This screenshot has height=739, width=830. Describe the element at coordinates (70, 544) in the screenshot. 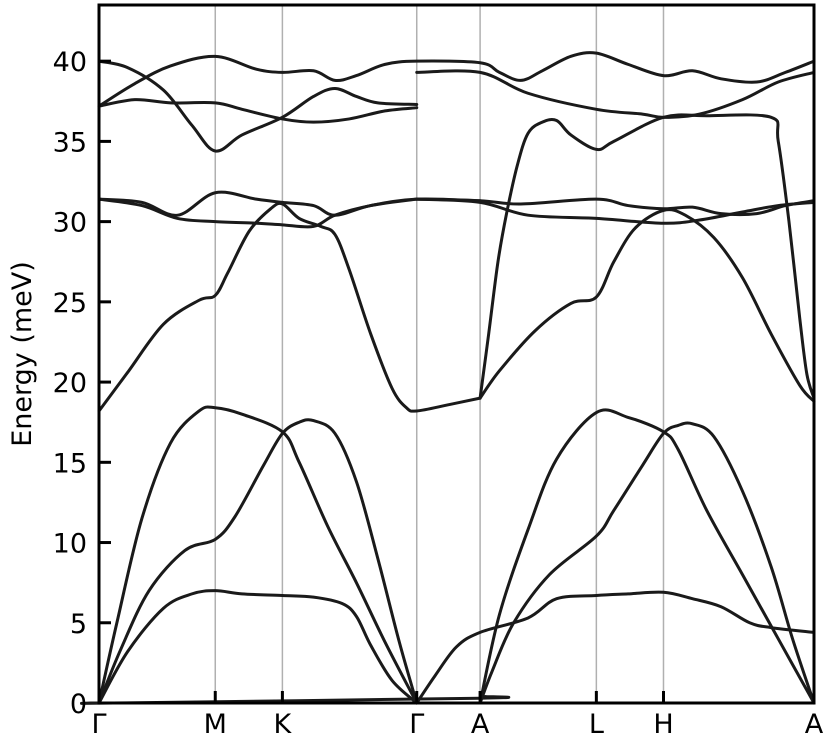

I see `y-tick-label: 10` at that location.